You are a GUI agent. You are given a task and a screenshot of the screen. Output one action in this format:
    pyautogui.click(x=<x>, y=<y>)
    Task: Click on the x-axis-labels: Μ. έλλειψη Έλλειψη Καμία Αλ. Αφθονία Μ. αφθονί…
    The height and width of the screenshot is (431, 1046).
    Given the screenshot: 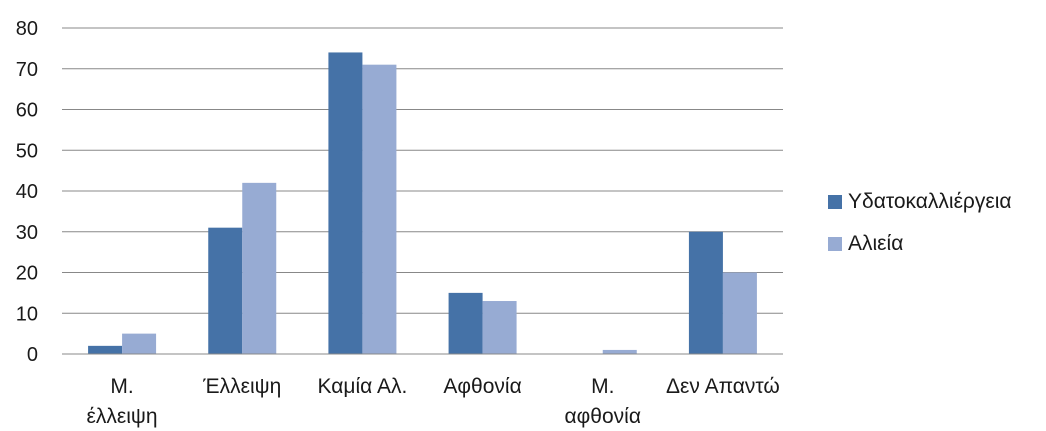 What is the action you would take?
    pyautogui.click(x=433, y=401)
    